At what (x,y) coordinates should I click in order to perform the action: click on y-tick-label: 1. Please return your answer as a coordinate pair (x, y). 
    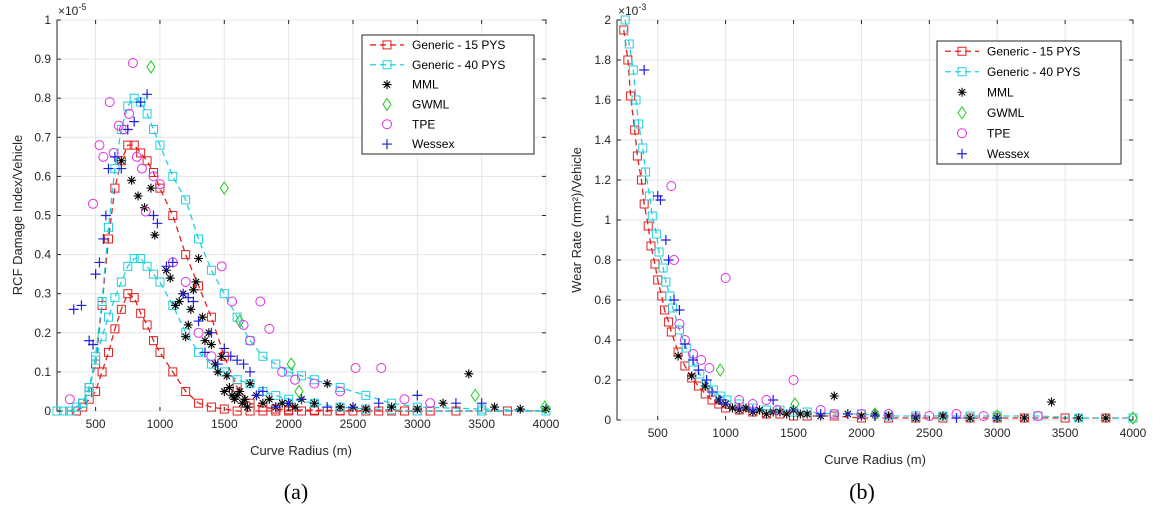
    Looking at the image, I should click on (47, 20).